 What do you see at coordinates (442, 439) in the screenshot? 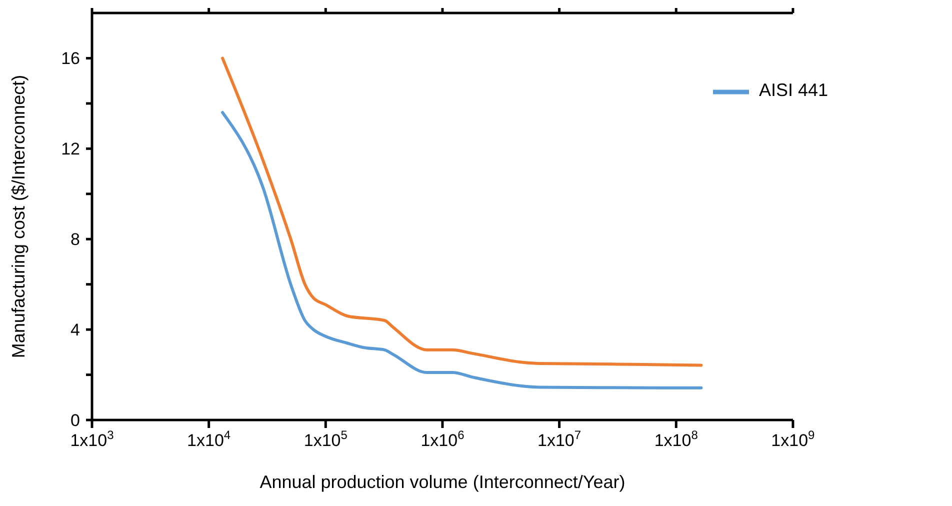
I see `x-tick-label: 1x10$^{6}$` at bounding box center [442, 439].